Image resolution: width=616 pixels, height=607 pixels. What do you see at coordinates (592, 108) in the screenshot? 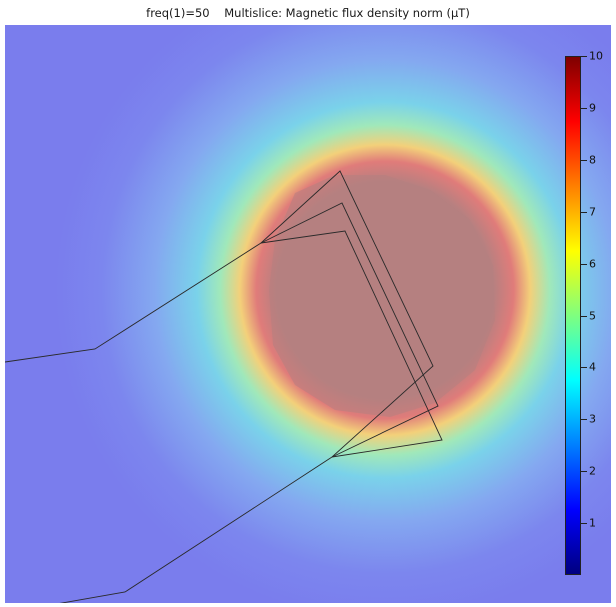
I see `colorbar-tick-label: 9` at bounding box center [592, 108].